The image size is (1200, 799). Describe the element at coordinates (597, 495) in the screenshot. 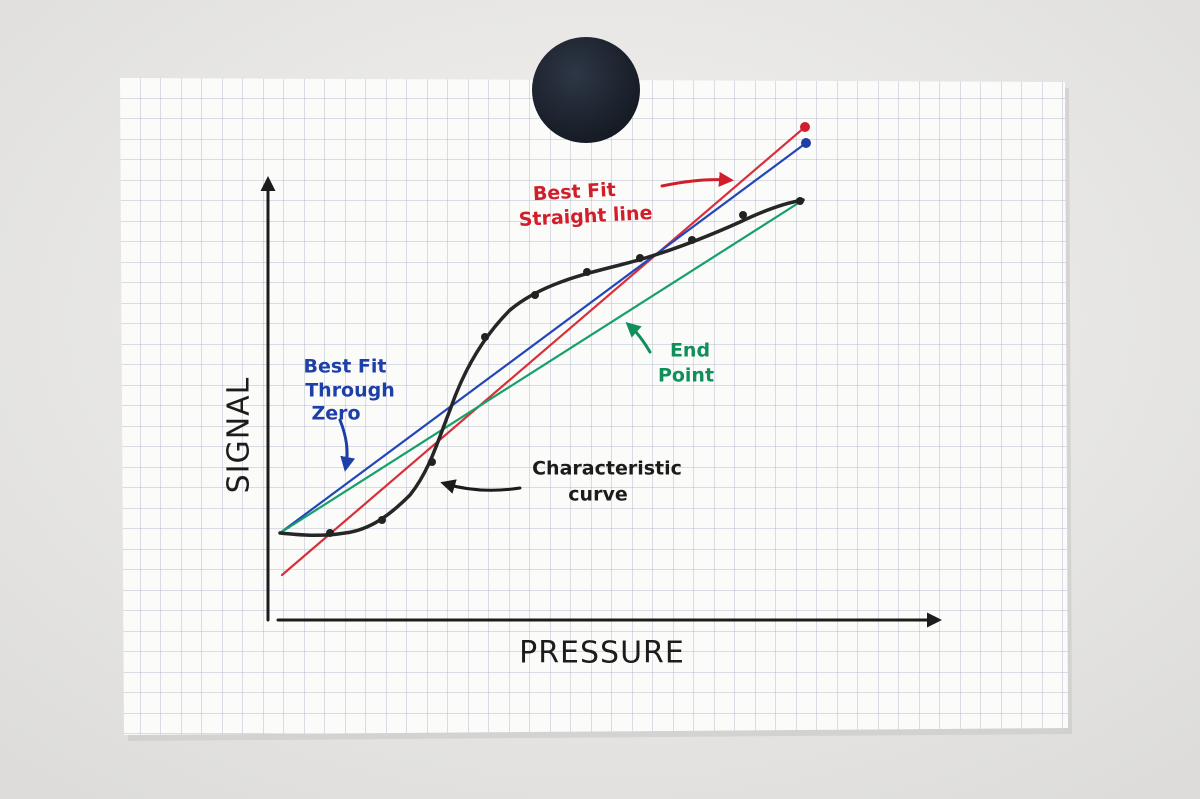

I see `annotation: curve` at that location.